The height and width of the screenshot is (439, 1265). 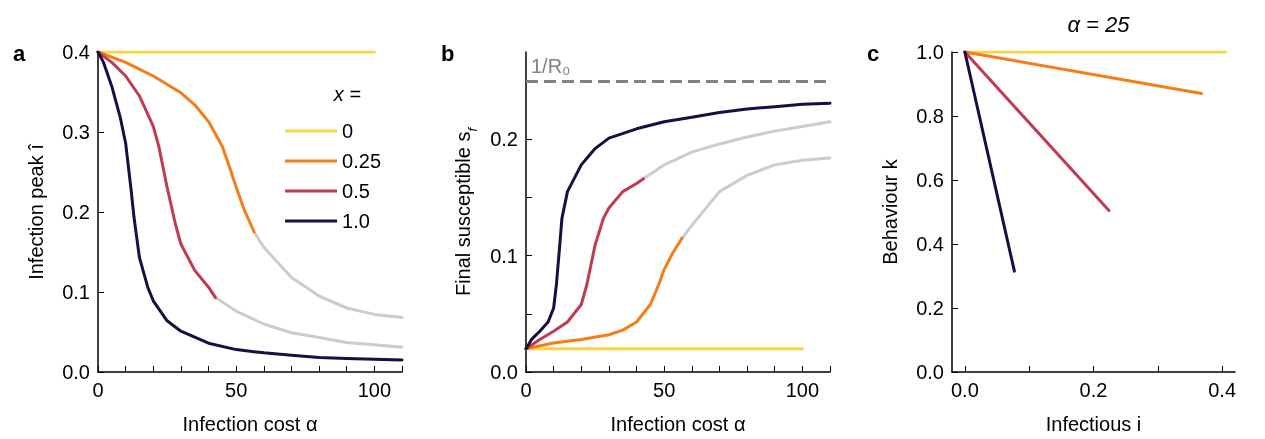 I want to click on y-tick-label: 1.0, so click(x=930, y=52).